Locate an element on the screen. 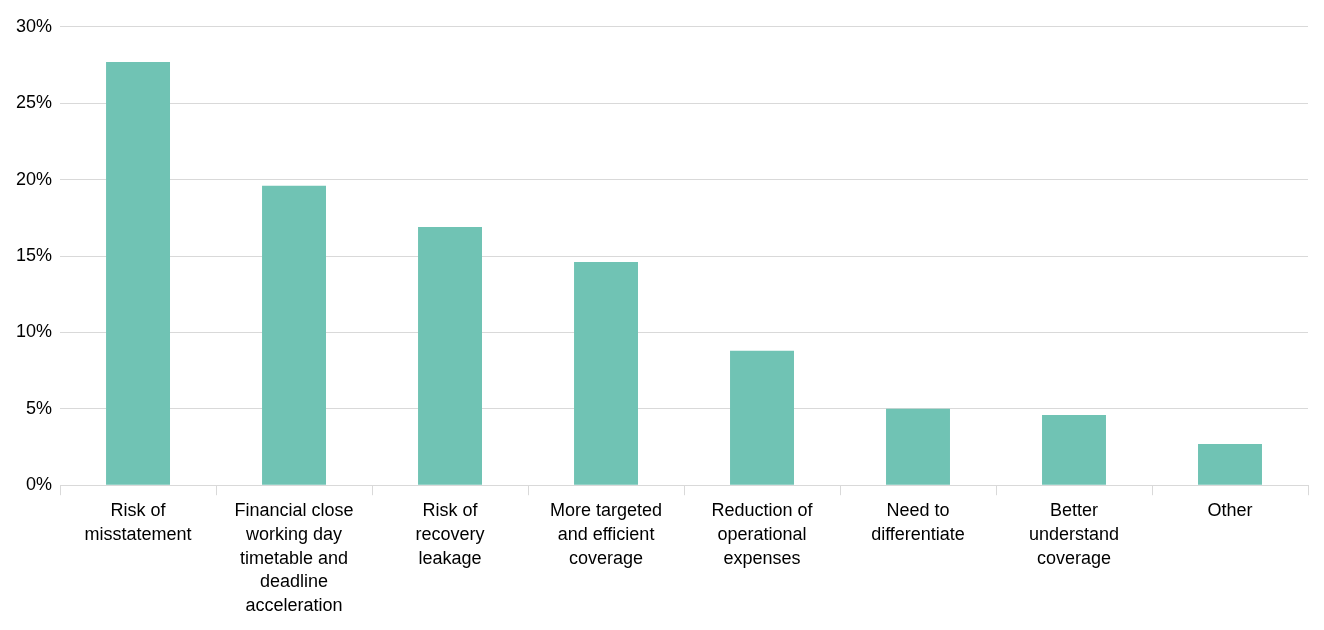 Image resolution: width=1324 pixels, height=630 pixels. x-tick-label: Financial close working day timetable and deadline acceleration is located at coordinates (294, 558).